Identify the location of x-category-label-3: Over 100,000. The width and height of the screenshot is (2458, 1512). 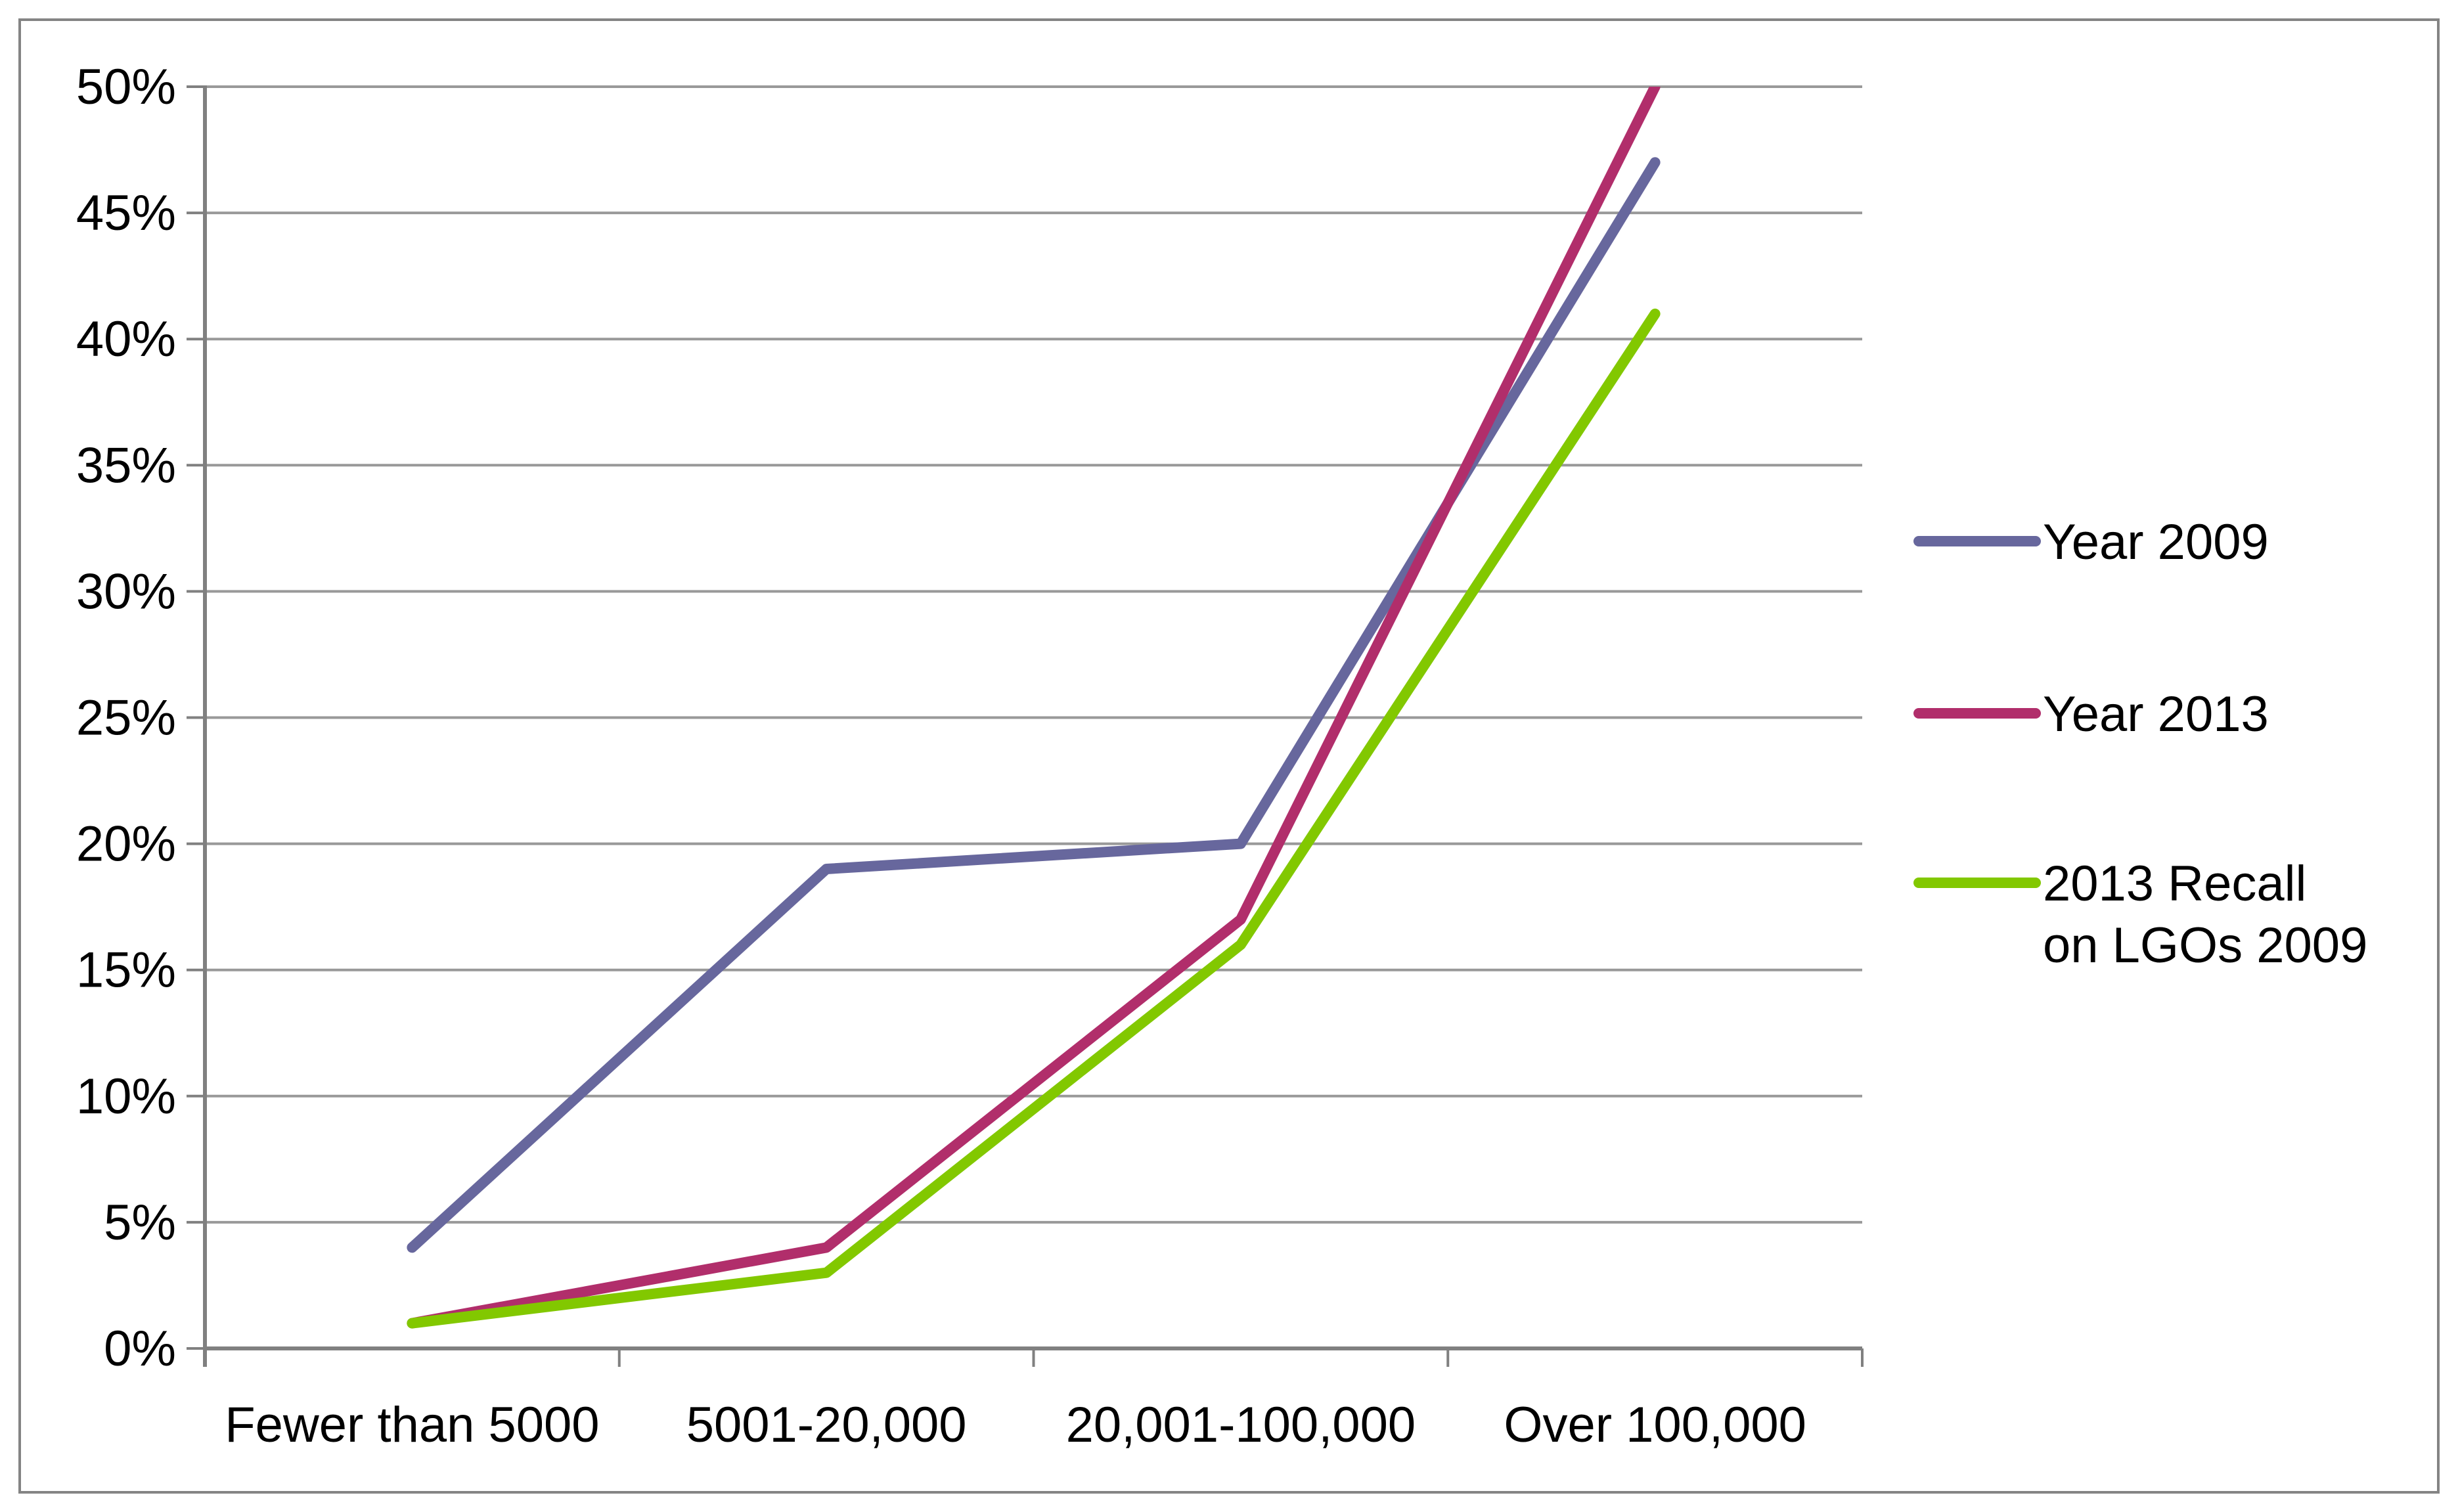
(1655, 1425).